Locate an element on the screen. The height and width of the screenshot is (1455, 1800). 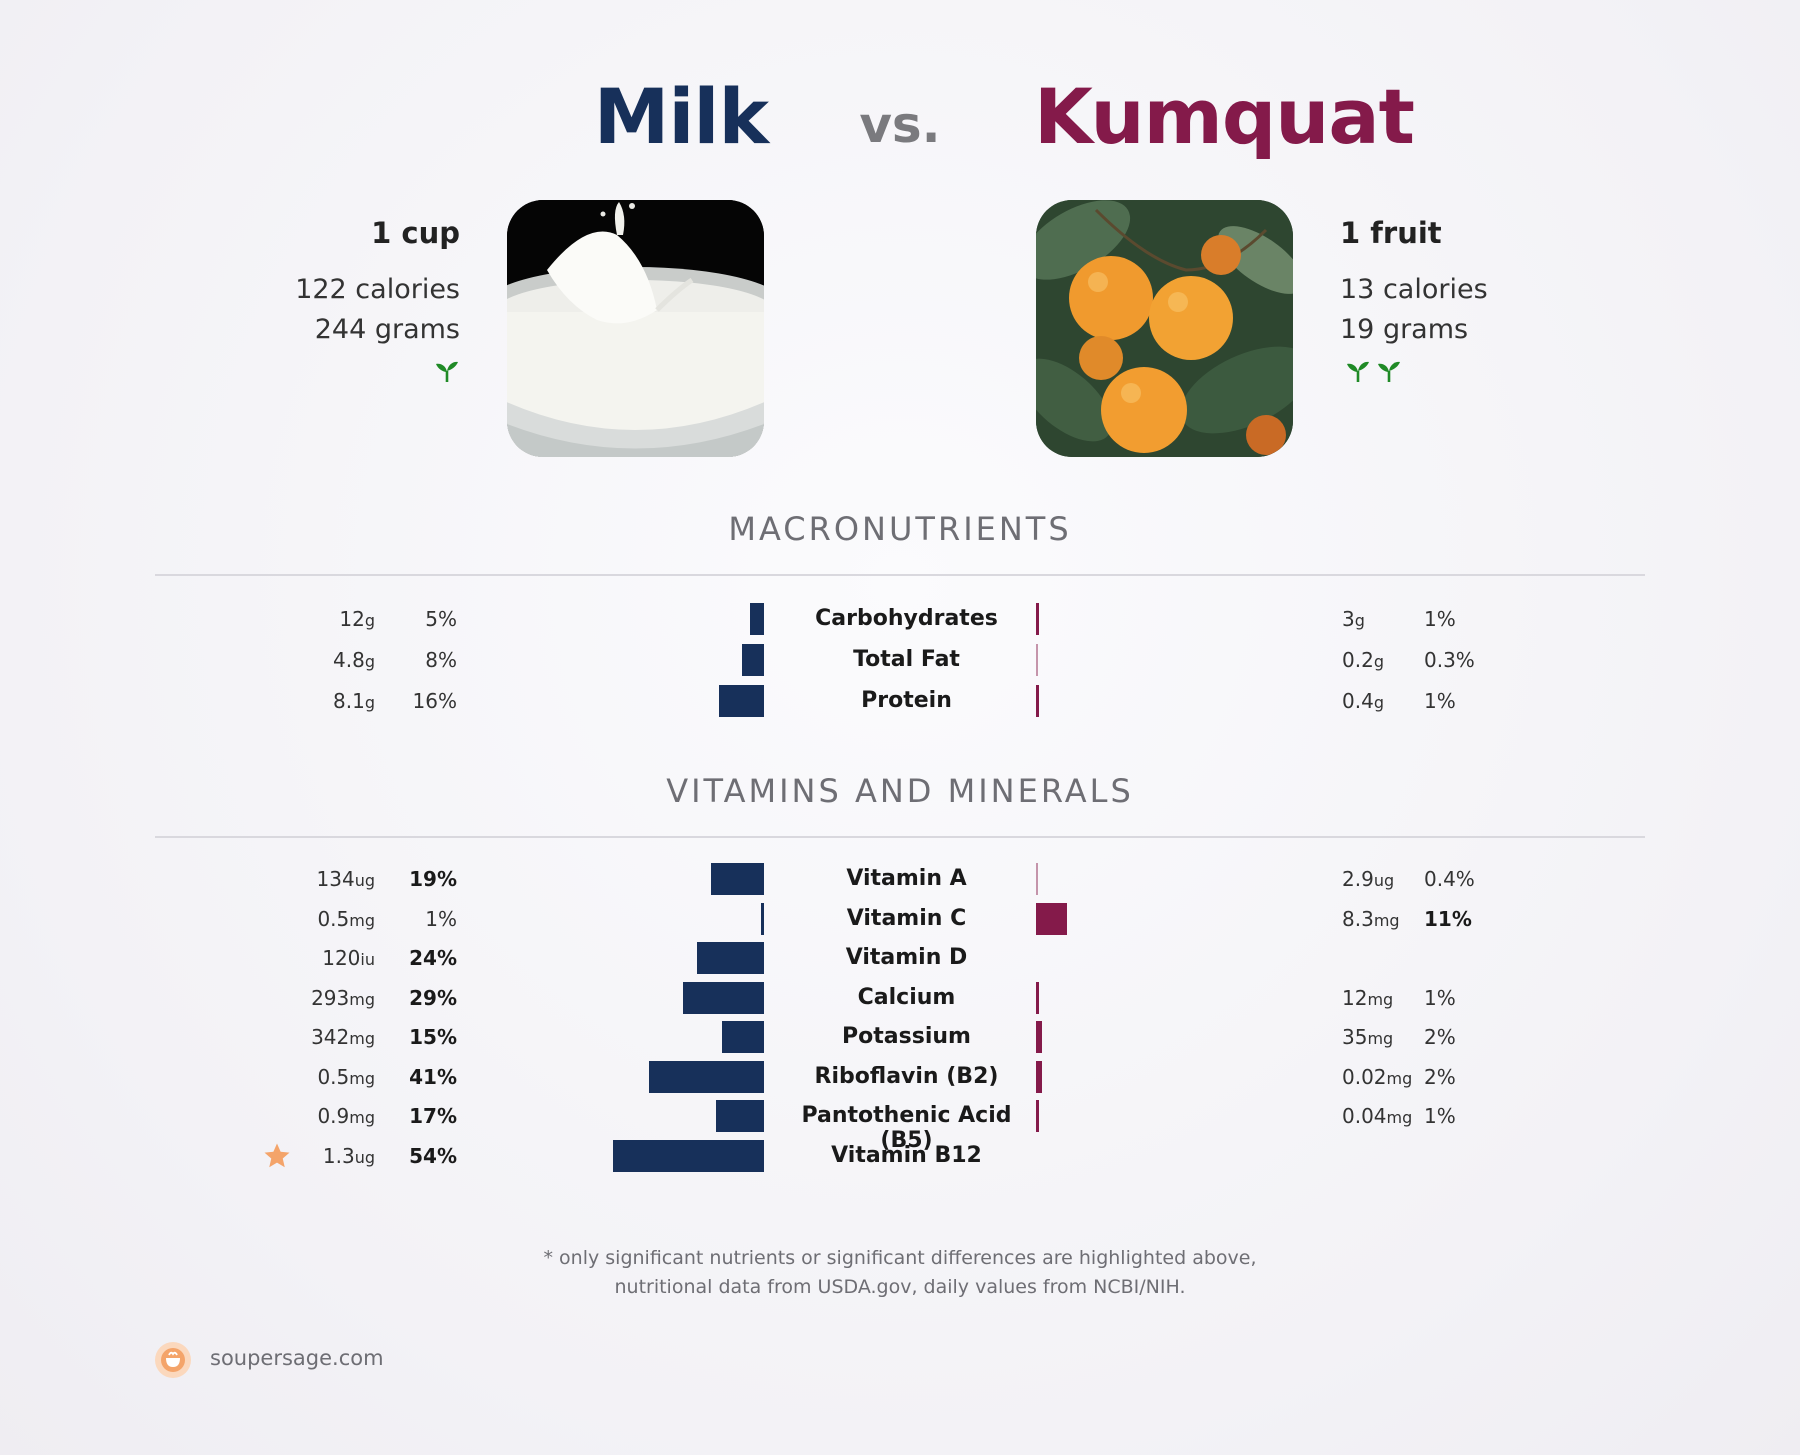
left-daily-value: 41% is located at coordinates (433, 1076).